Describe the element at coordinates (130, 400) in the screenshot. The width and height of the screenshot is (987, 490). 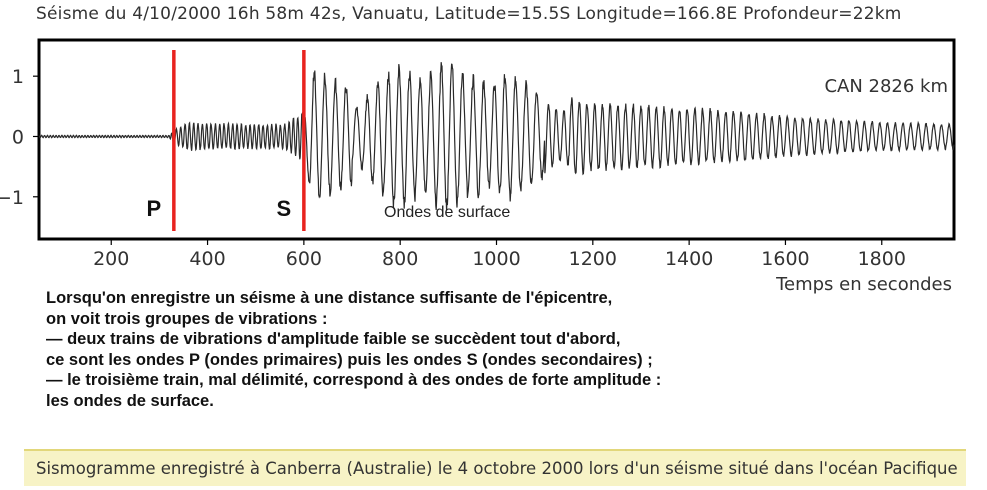
I see `explanation-line: les ondes de surface.` at that location.